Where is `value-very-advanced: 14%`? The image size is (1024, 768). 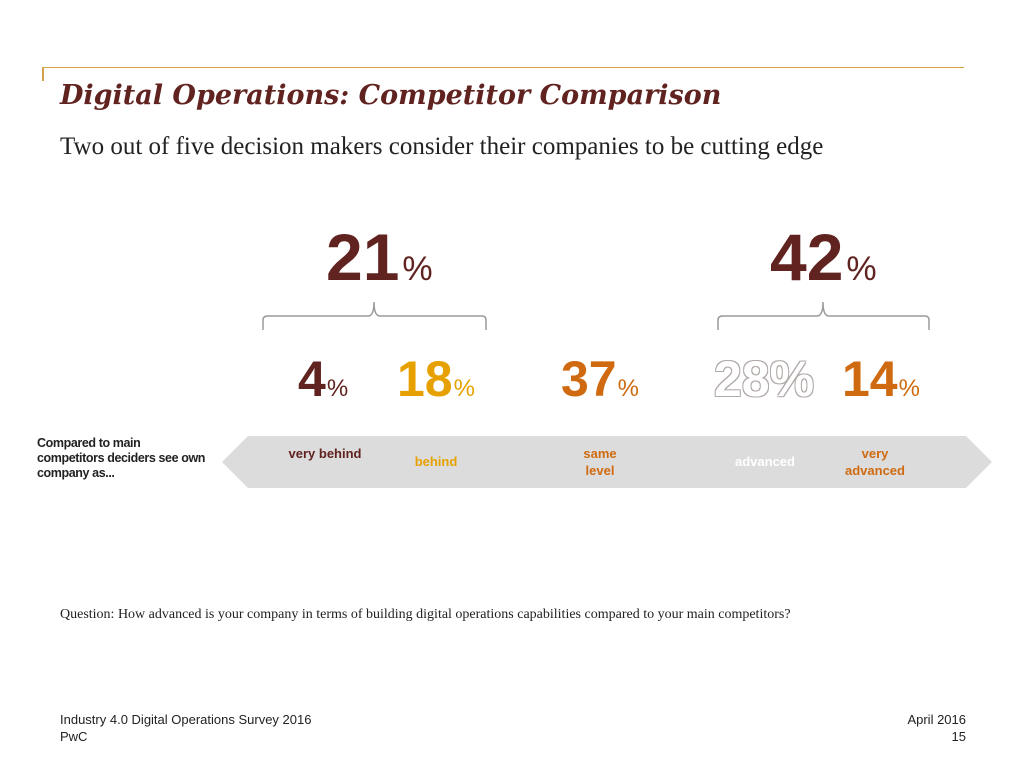
value-very-advanced: 14% is located at coordinates (881, 379).